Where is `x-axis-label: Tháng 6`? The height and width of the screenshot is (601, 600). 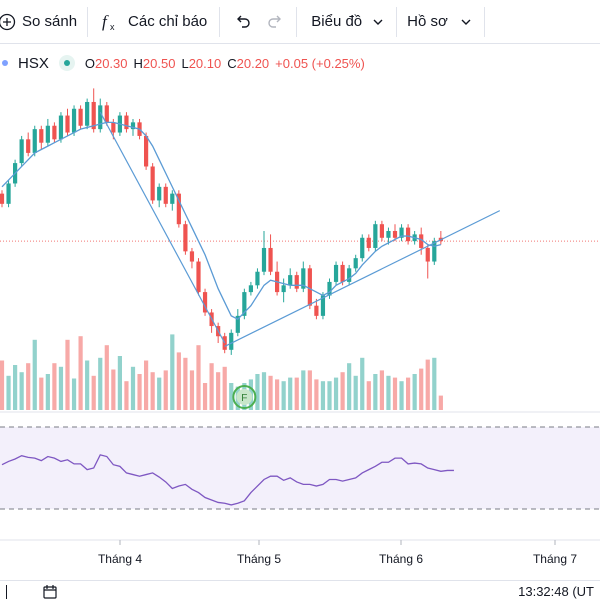
x-axis-label: Tháng 6 is located at coordinates (401, 559).